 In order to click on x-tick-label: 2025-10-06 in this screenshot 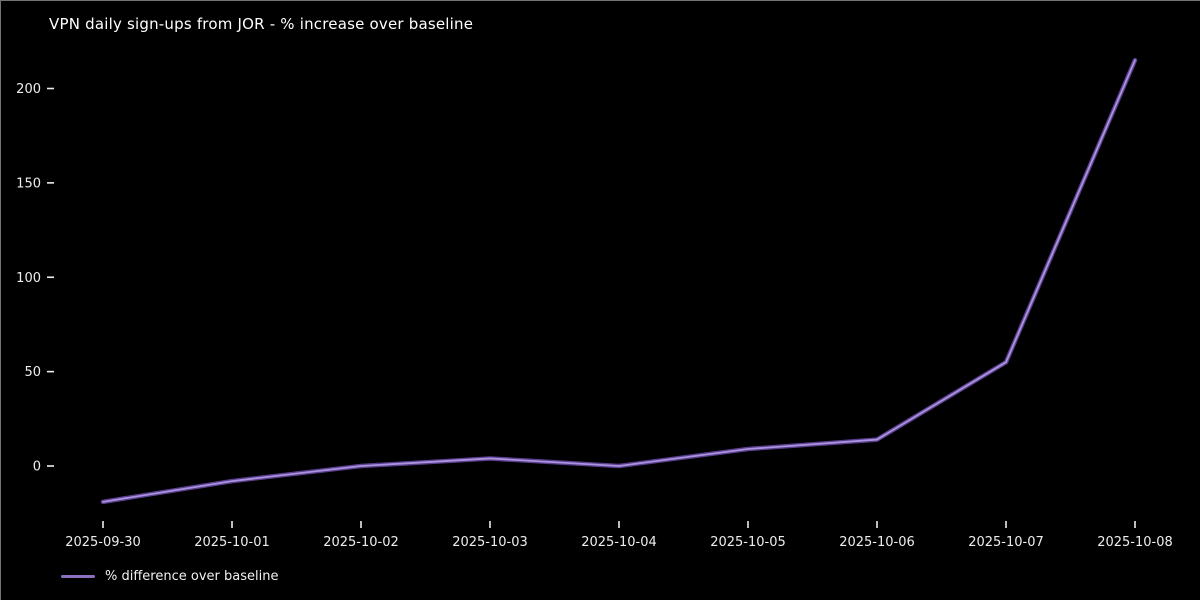, I will do `click(877, 542)`.